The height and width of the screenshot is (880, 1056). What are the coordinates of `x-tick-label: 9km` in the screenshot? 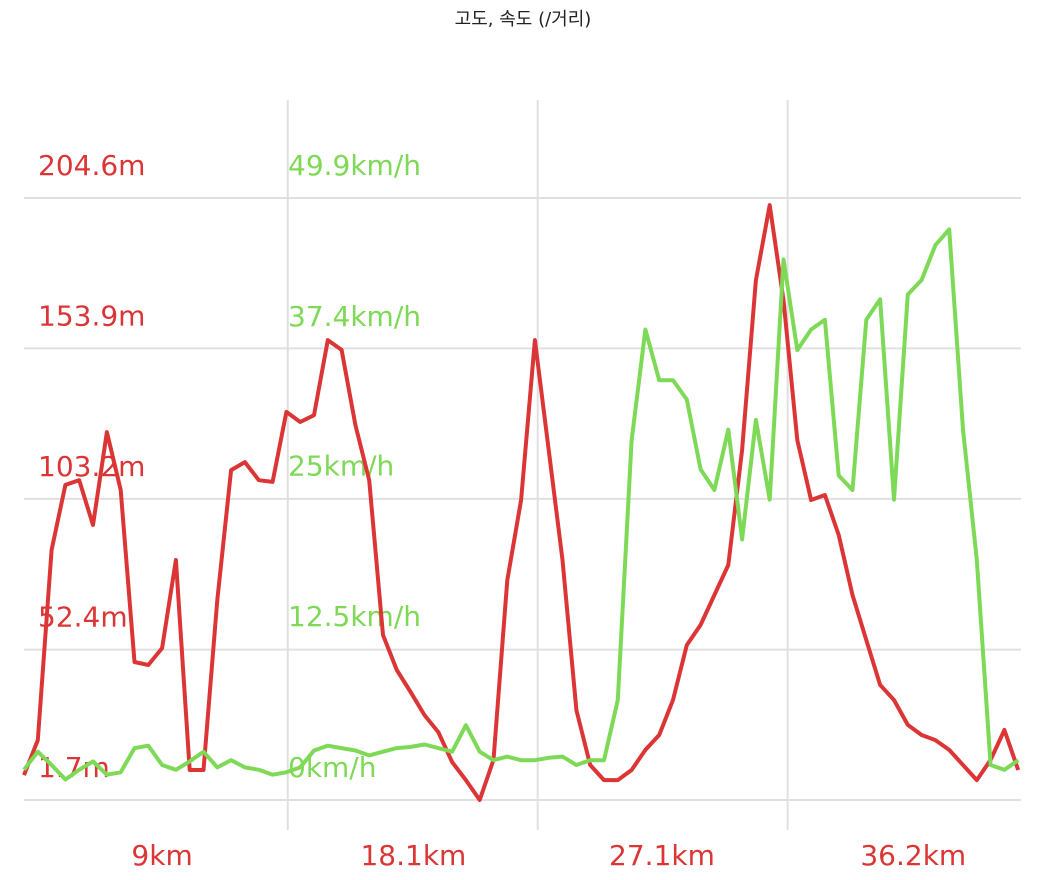 It's located at (161, 855).